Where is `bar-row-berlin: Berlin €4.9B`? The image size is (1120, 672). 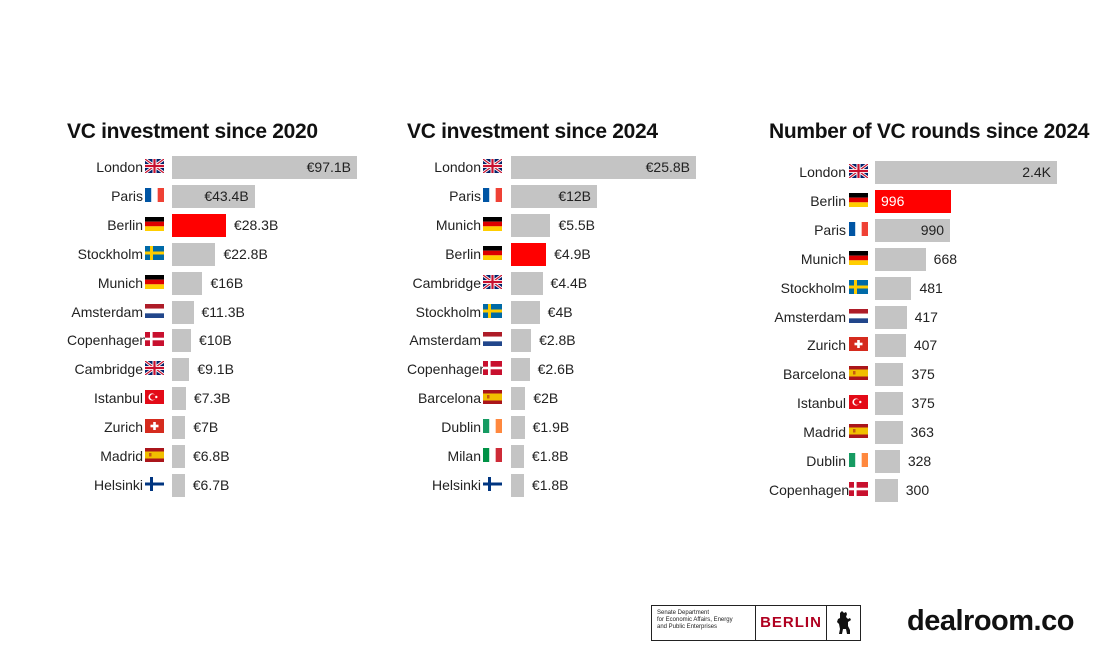 bar-row-berlin: Berlin €4.9B is located at coordinates (557, 257).